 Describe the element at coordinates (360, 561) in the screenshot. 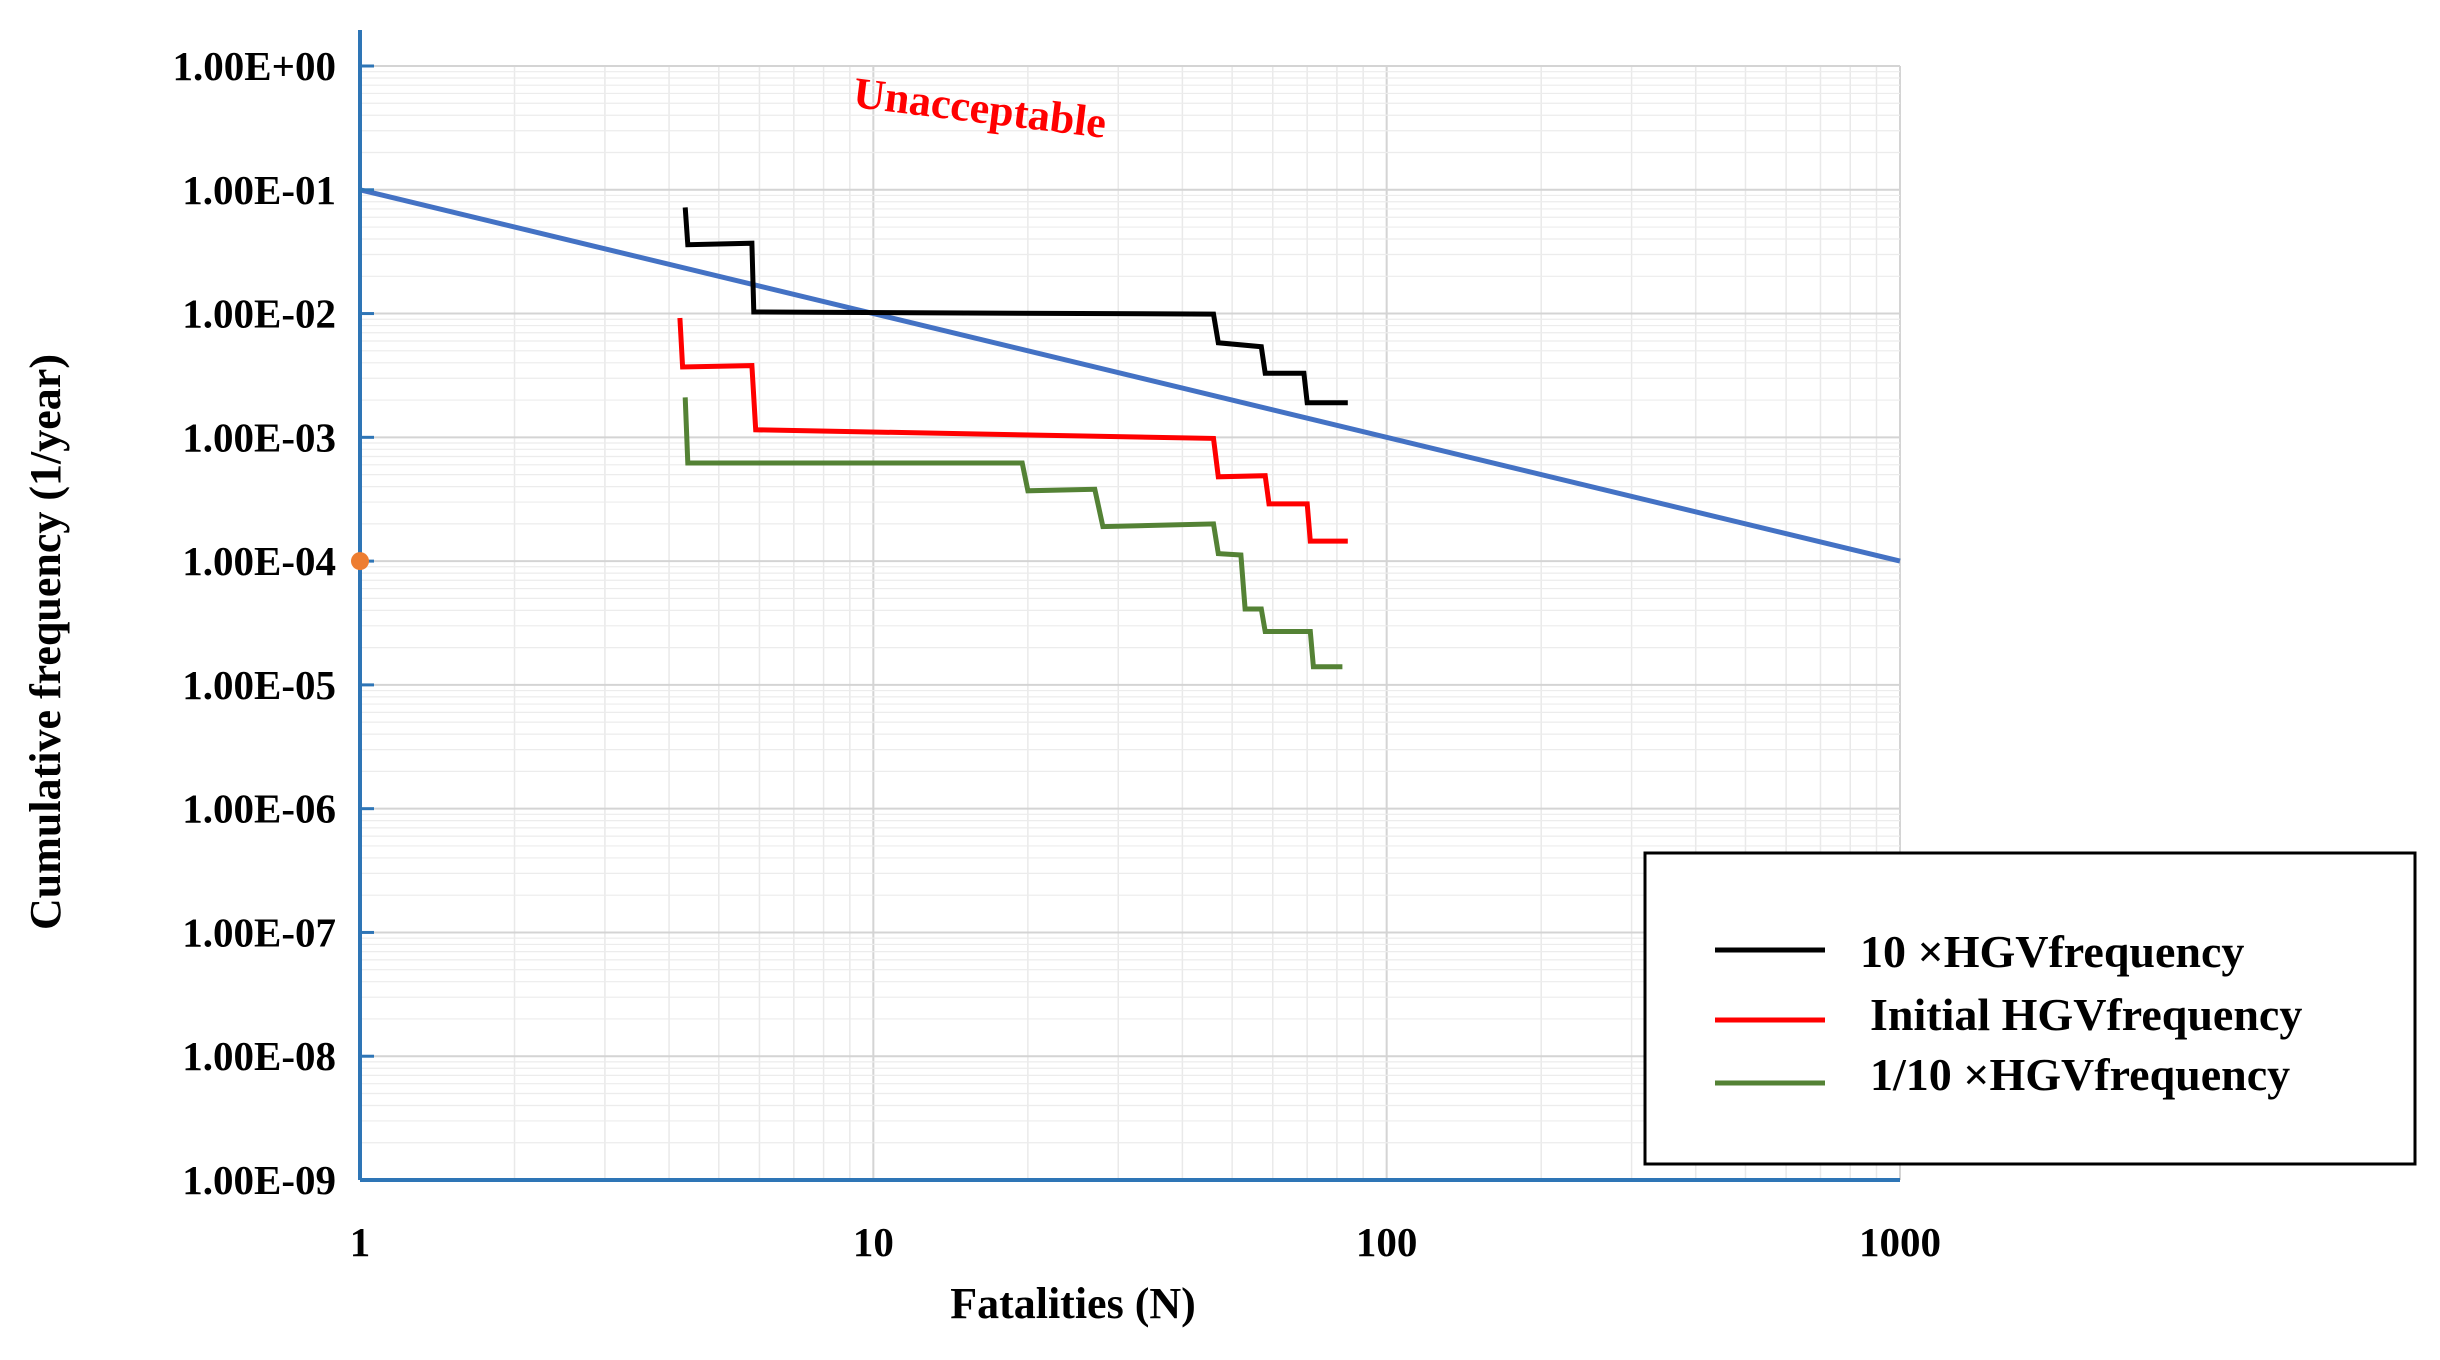

I see `axis-marker-point` at that location.